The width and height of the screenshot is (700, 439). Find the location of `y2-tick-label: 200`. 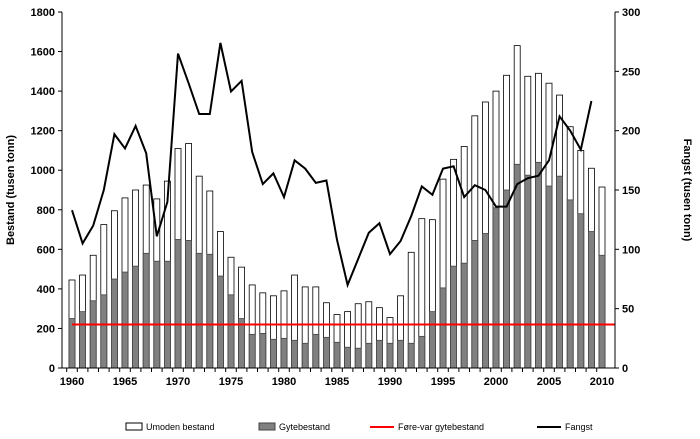

y2-tick-label: 200 is located at coordinates (631, 132).